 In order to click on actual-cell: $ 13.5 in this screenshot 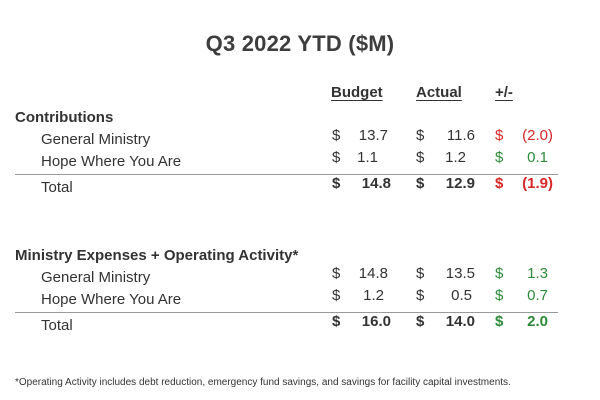, I will do `click(445, 275)`.